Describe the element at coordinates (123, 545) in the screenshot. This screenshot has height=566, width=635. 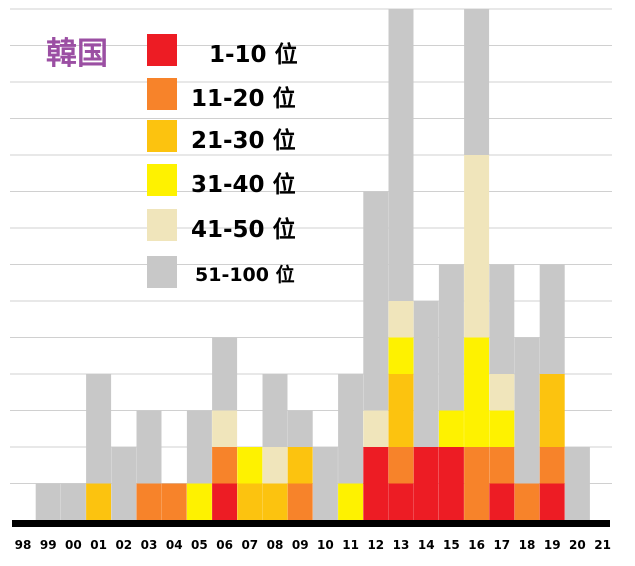
I see `x-tick-label: 02` at that location.